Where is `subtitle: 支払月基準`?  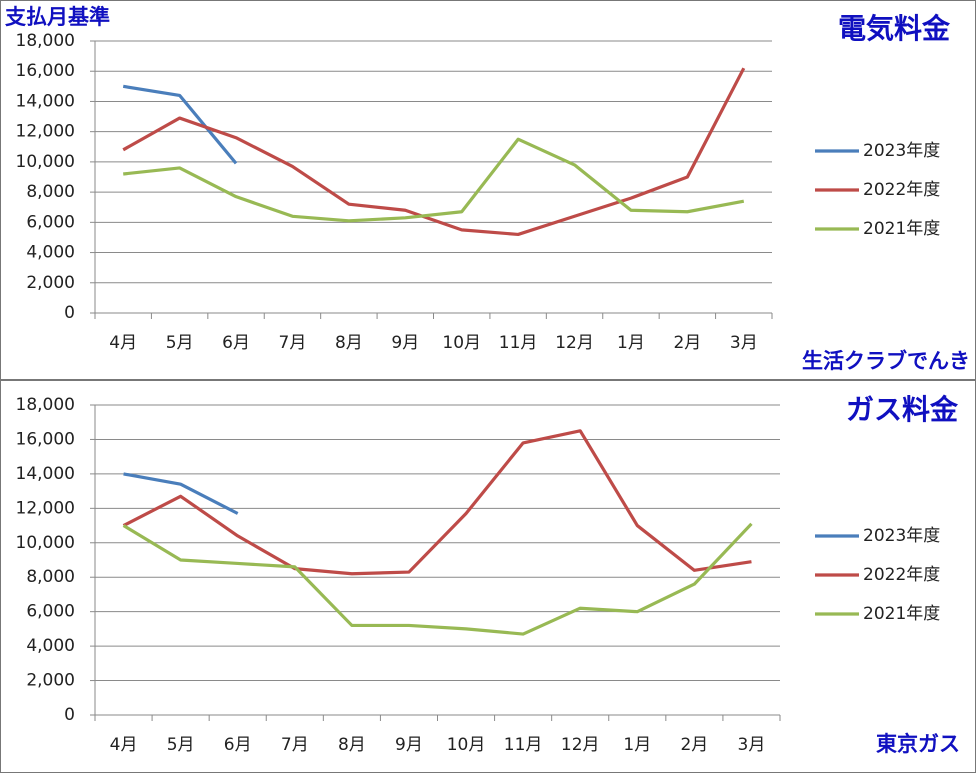 subtitle: 支払月基準 is located at coordinates (57, 17).